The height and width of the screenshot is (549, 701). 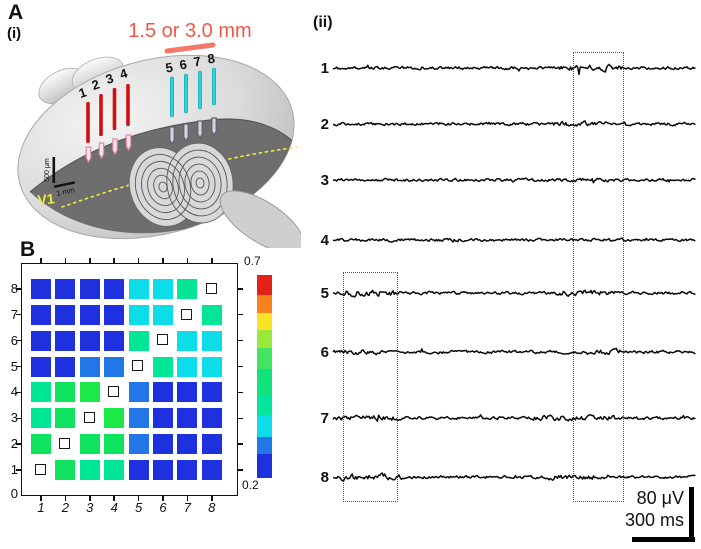 What do you see at coordinates (14, 340) in the screenshot?
I see `y-tick-label-6: 6` at bounding box center [14, 340].